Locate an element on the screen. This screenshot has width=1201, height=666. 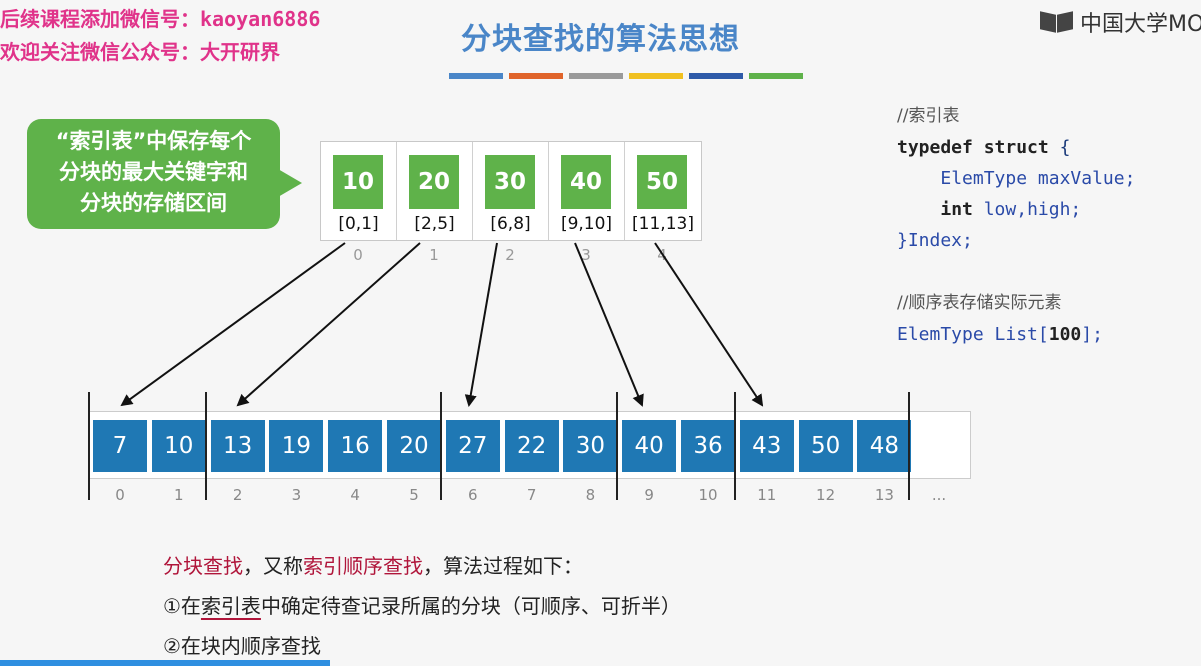
code-list-decl: List[ is located at coordinates (1022, 334).